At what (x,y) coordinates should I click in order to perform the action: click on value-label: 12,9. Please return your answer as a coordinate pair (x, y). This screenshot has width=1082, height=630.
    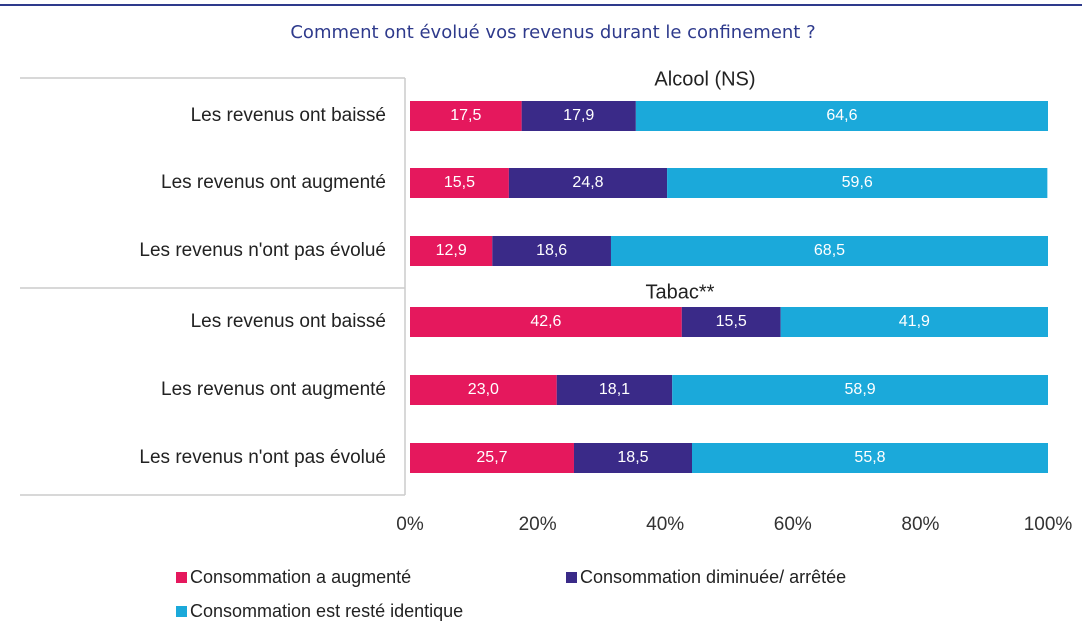
    Looking at the image, I should click on (451, 250).